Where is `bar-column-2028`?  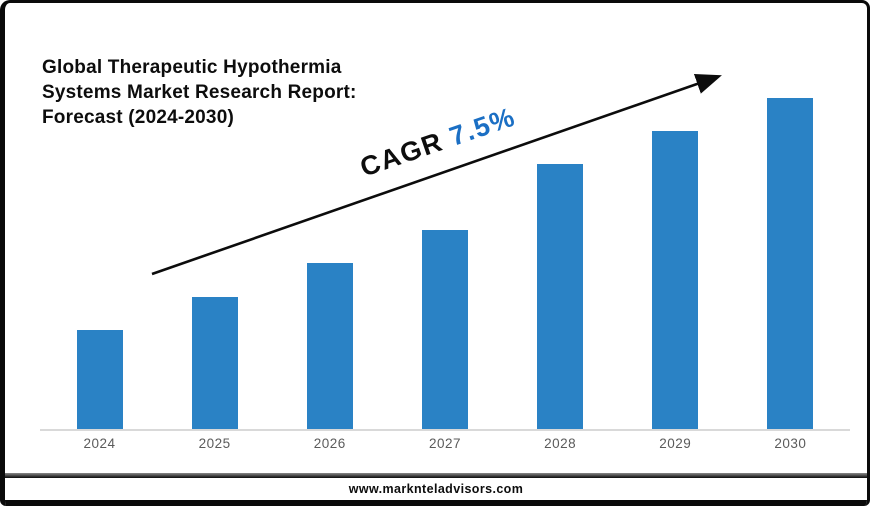
bar-column-2028 is located at coordinates (560, 263).